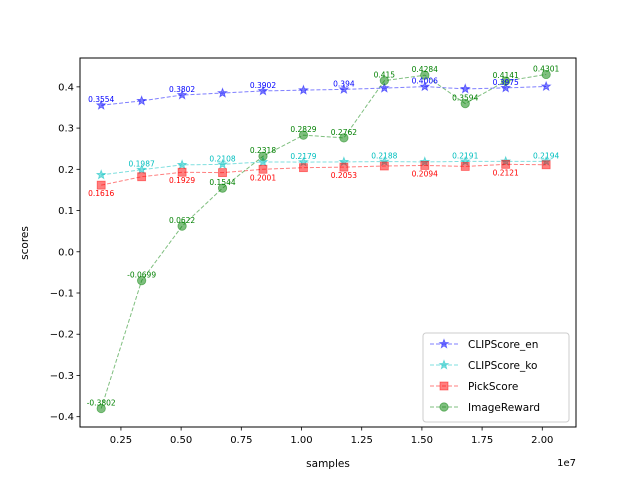 This screenshot has height=480, width=640. What do you see at coordinates (25, 243) in the screenshot?
I see `y-axis-label: scores` at bounding box center [25, 243].